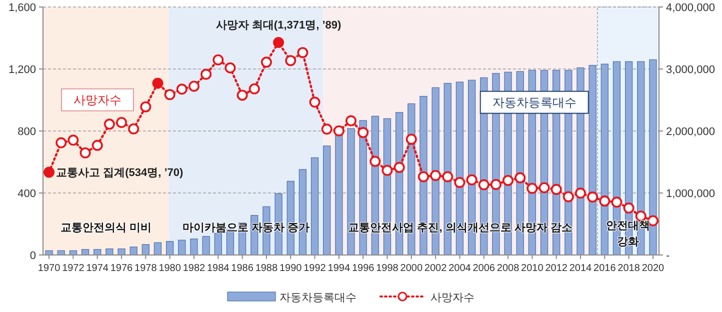 This screenshot has height=312, width=722. What do you see at coordinates (146, 268) in the screenshot?
I see `x-tick-label: 1978` at bounding box center [146, 268].